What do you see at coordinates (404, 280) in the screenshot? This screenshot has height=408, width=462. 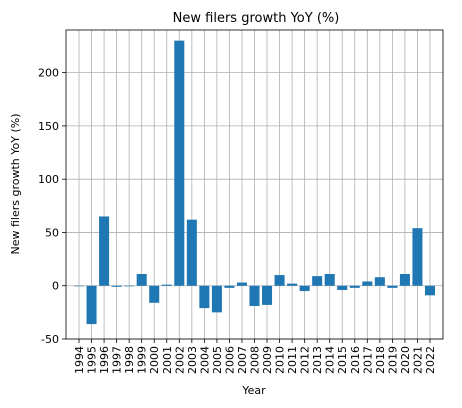 I see `bar-2020` at bounding box center [404, 280].